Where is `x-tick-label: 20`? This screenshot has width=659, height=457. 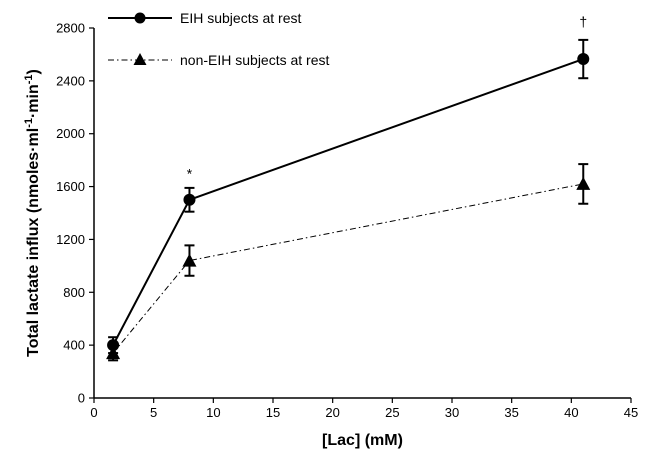
x-tick-label: 20 is located at coordinates (332, 412).